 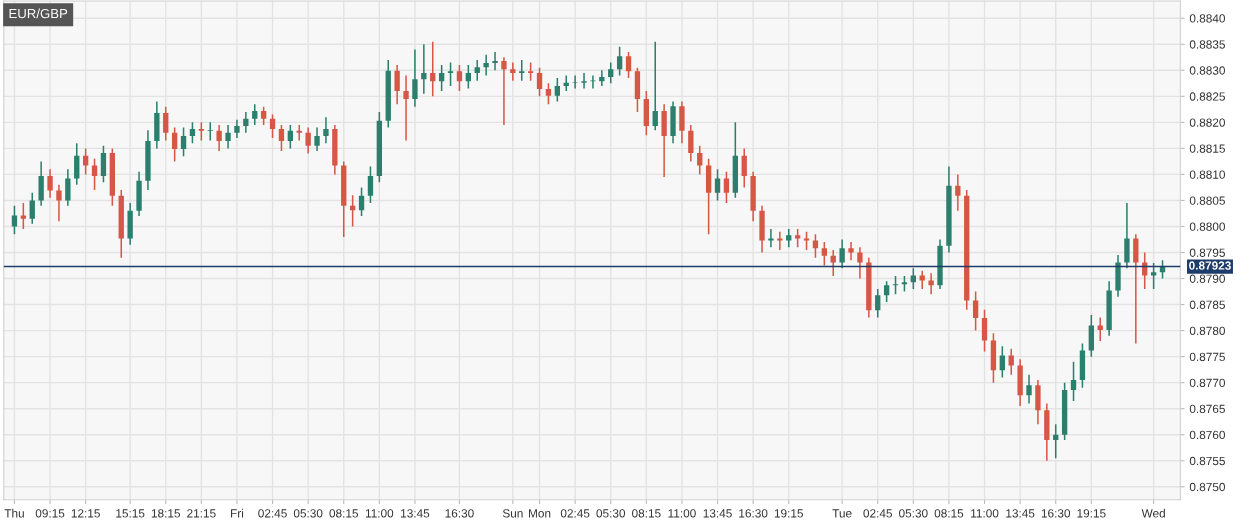 I want to click on y-tick-label: 0.8780, so click(x=1207, y=330).